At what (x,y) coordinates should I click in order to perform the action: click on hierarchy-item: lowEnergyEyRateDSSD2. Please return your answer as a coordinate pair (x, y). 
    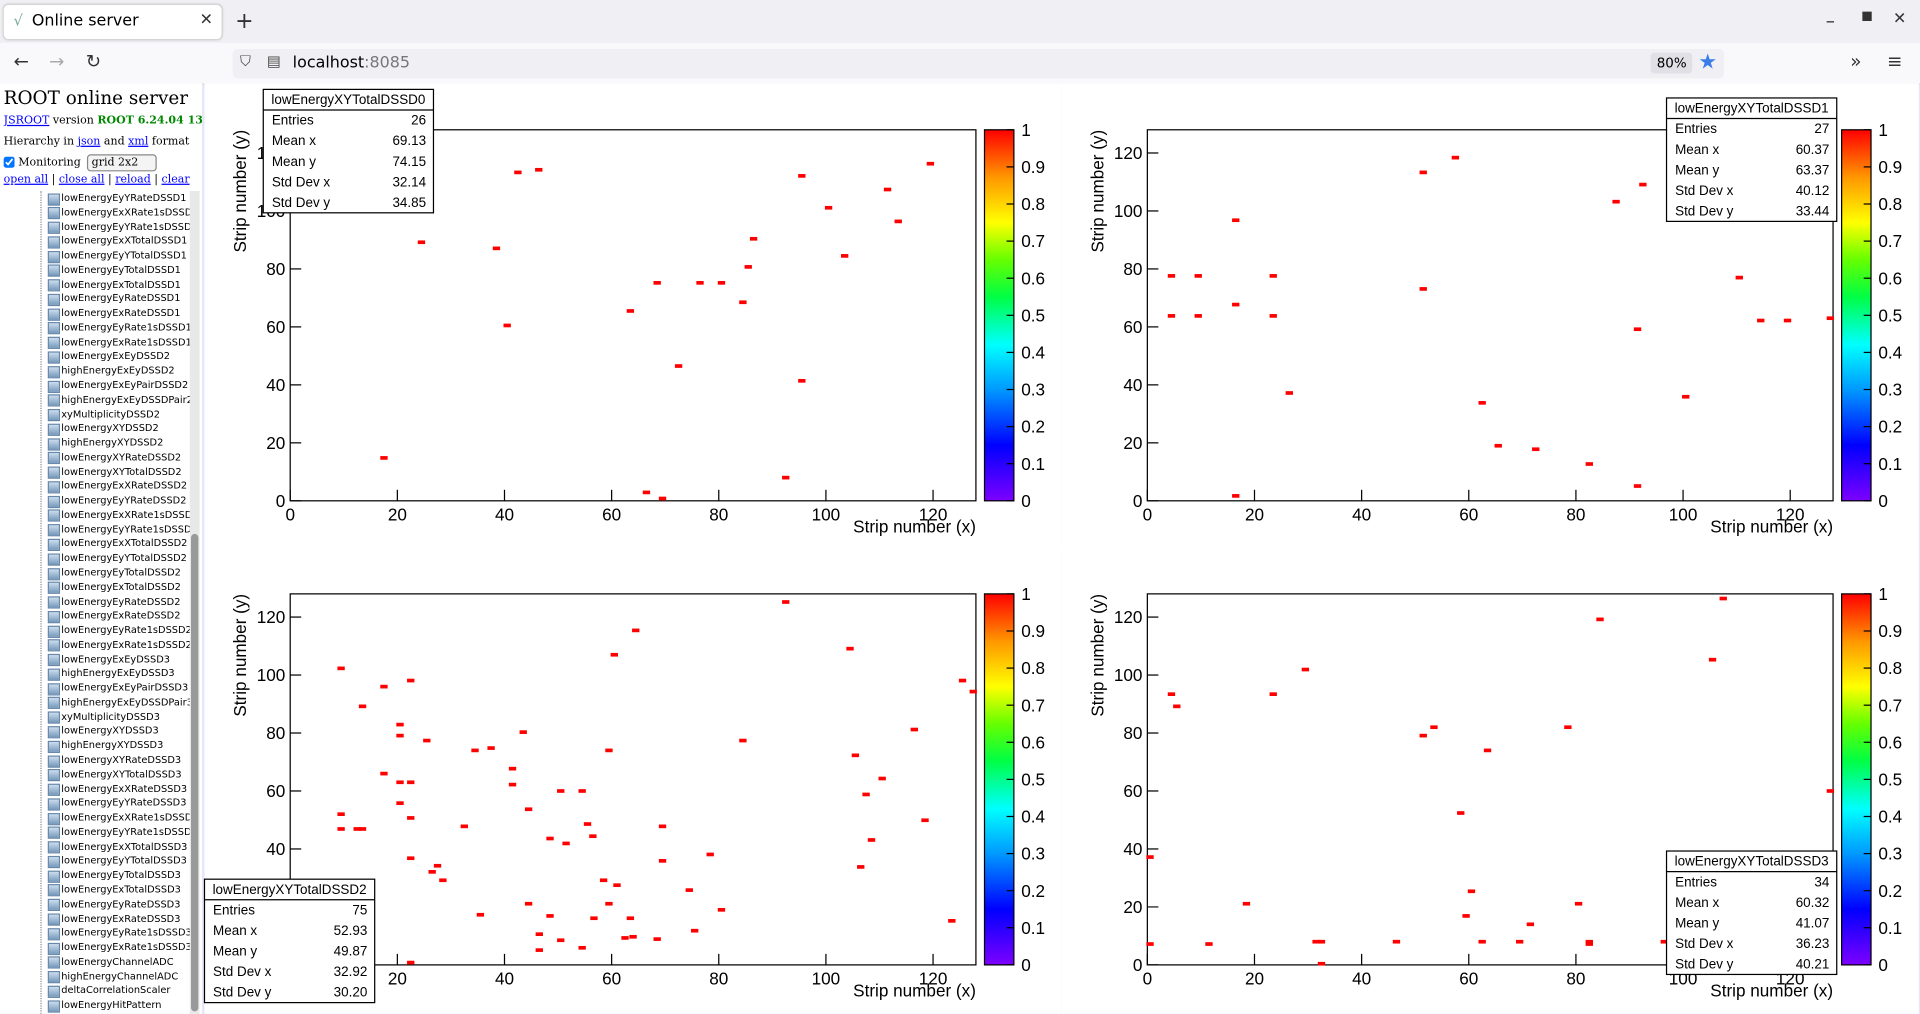
    Looking at the image, I should click on (121, 601).